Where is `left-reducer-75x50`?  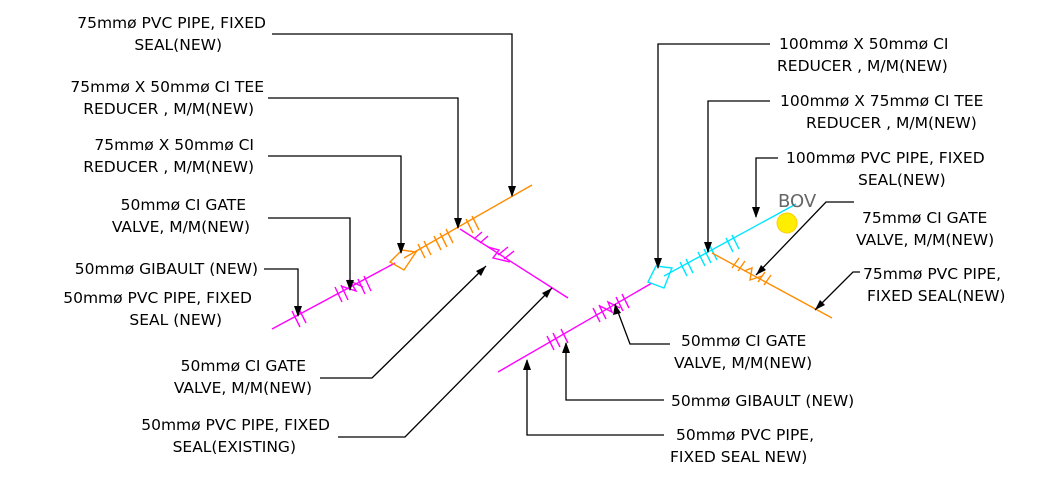 left-reducer-75x50 is located at coordinates (403, 260).